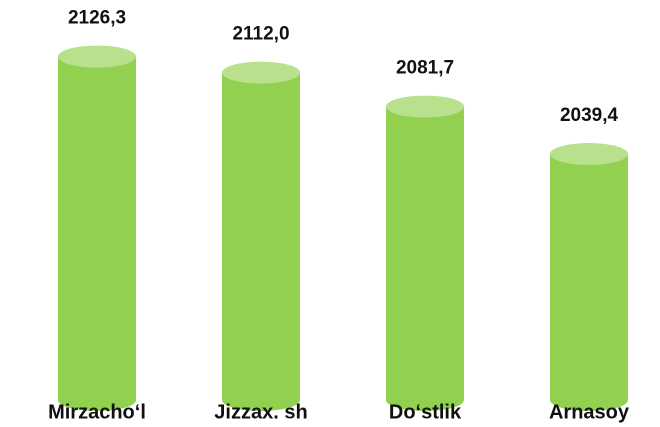 The height and width of the screenshot is (427, 660). I want to click on x-tick-label: Mirzacho‘l, so click(97, 412).